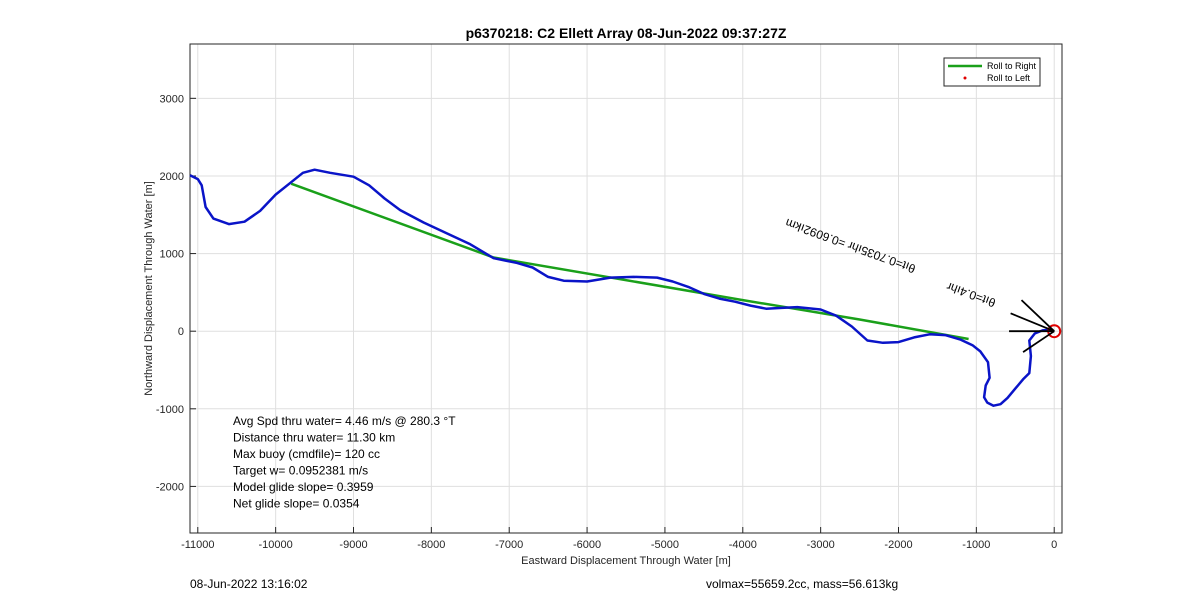  I want to click on y-tick-label: 0, so click(181, 332).